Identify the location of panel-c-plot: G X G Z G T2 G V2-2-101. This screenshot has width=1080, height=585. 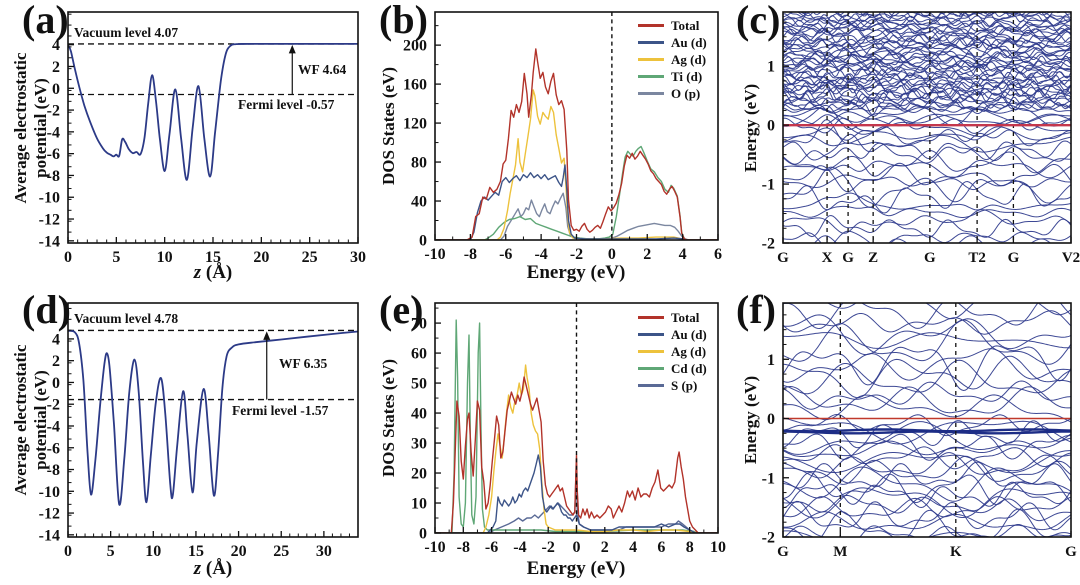
(921, 133).